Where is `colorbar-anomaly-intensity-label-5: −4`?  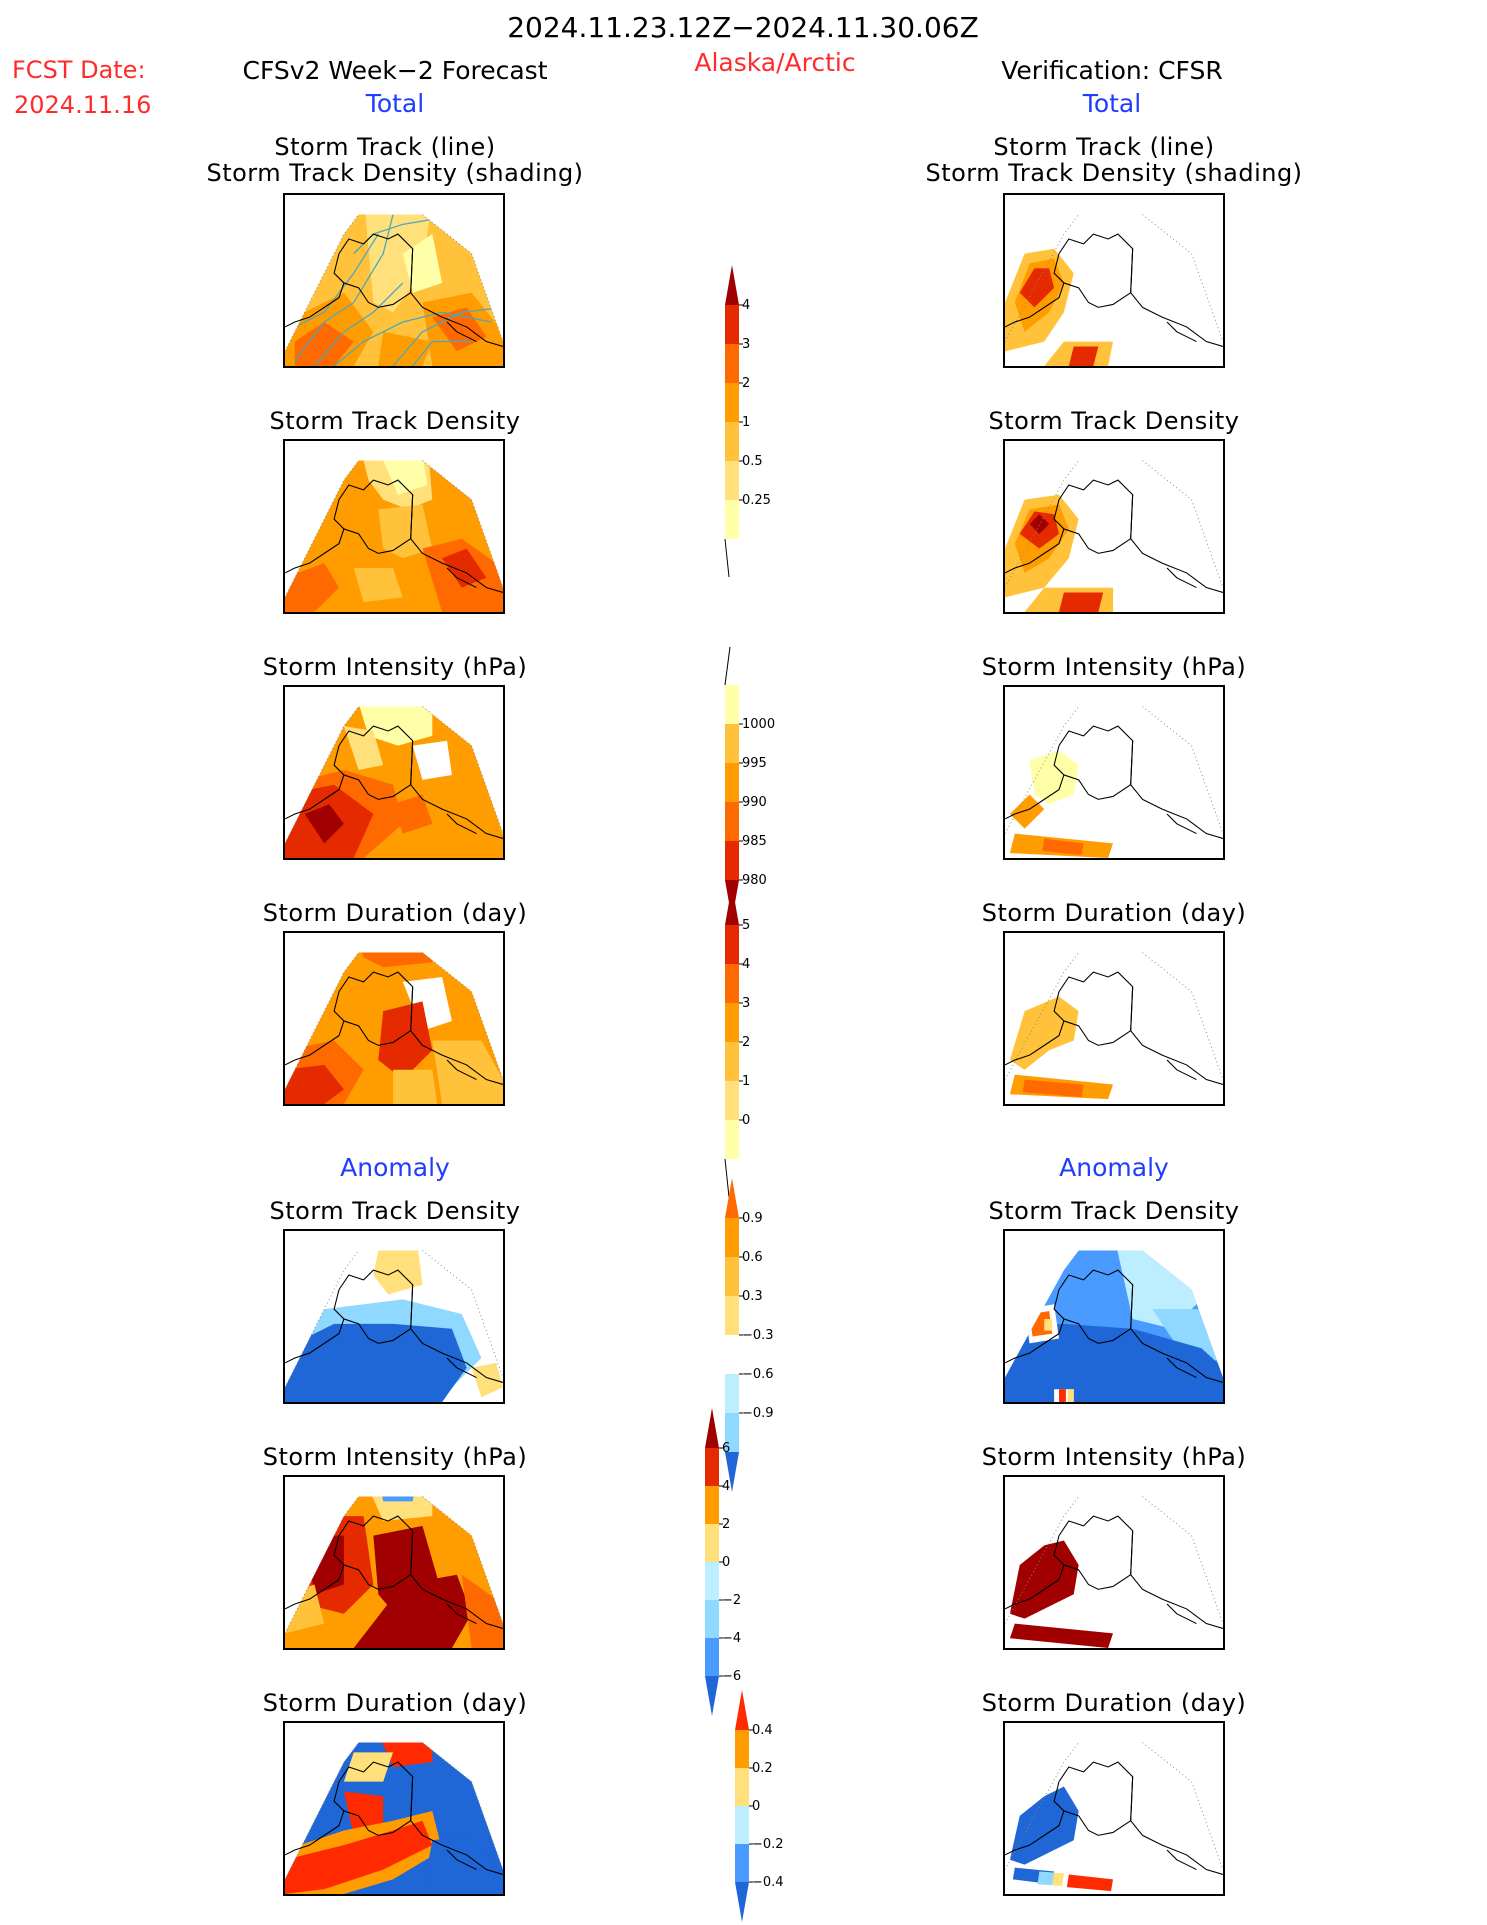
colorbar-anomaly-intensity-label-5: −4 is located at coordinates (731, 1638).